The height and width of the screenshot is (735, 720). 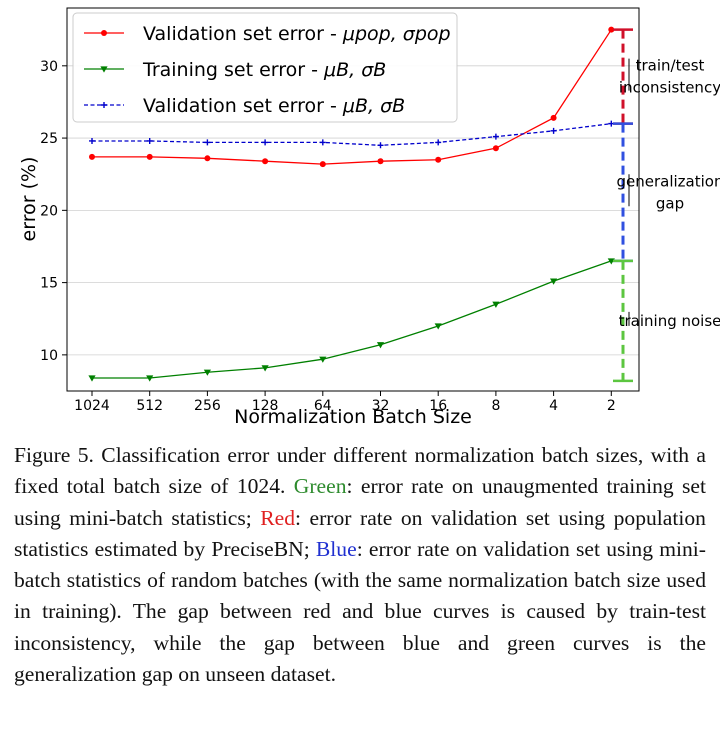 What do you see at coordinates (49, 67) in the screenshot?
I see `y-tick-label: 30` at bounding box center [49, 67].